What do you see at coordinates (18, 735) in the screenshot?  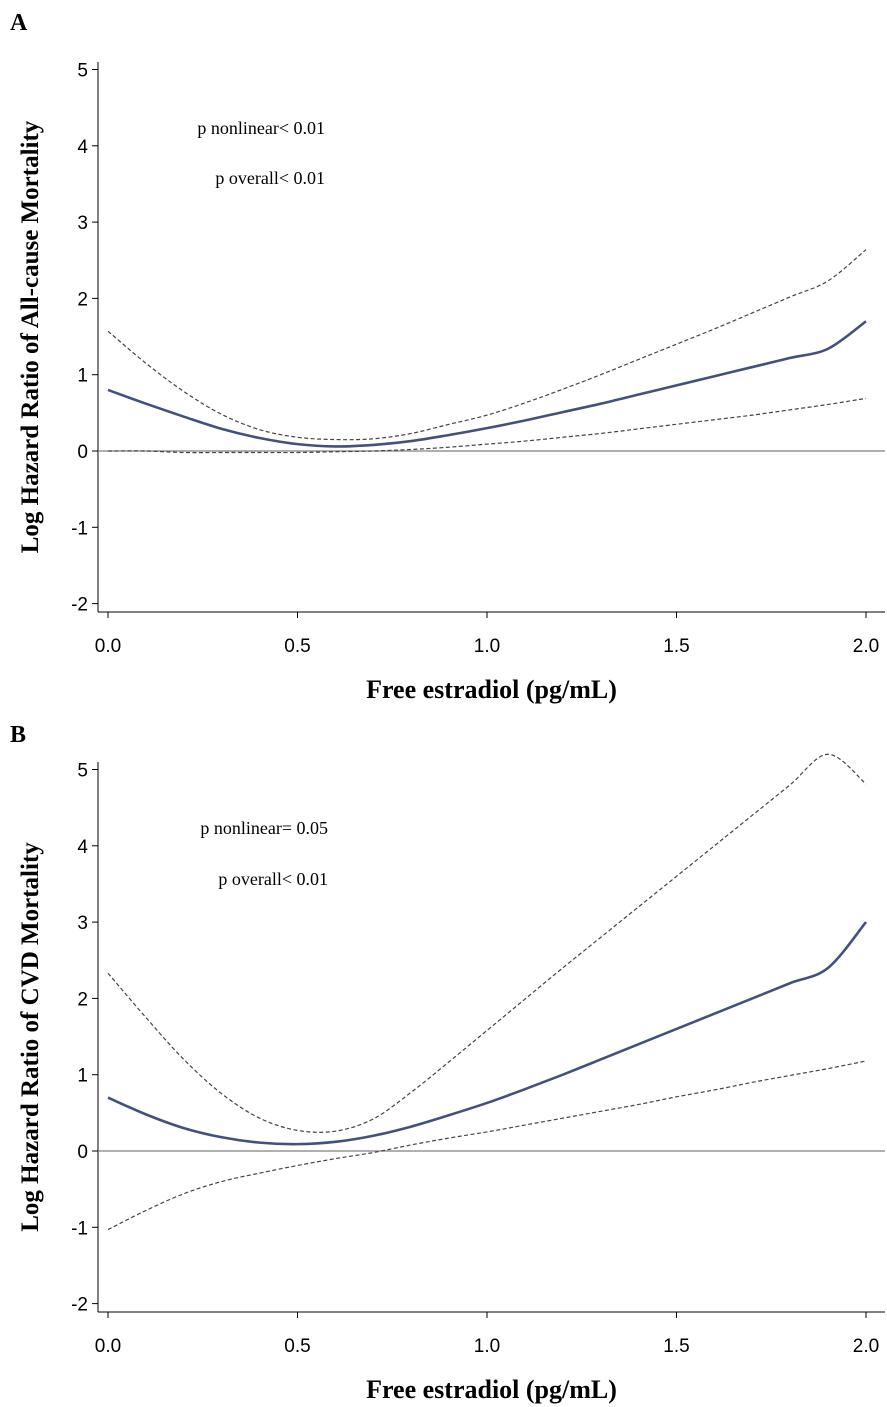 I see `panel-letter: B` at bounding box center [18, 735].